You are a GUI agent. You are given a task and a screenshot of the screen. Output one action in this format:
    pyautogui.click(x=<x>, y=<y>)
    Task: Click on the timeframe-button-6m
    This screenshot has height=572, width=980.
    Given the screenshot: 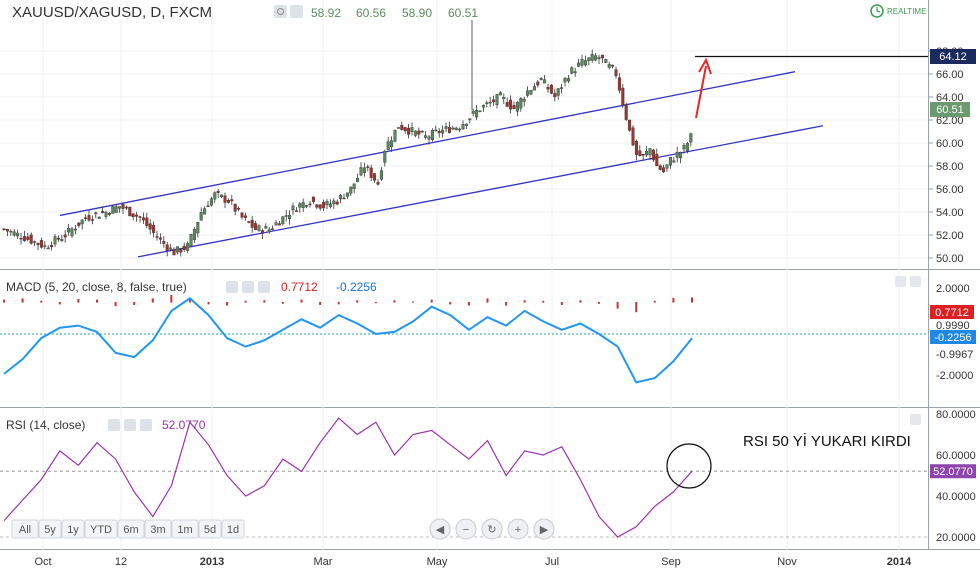 What is the action you would take?
    pyautogui.click(x=131, y=529)
    